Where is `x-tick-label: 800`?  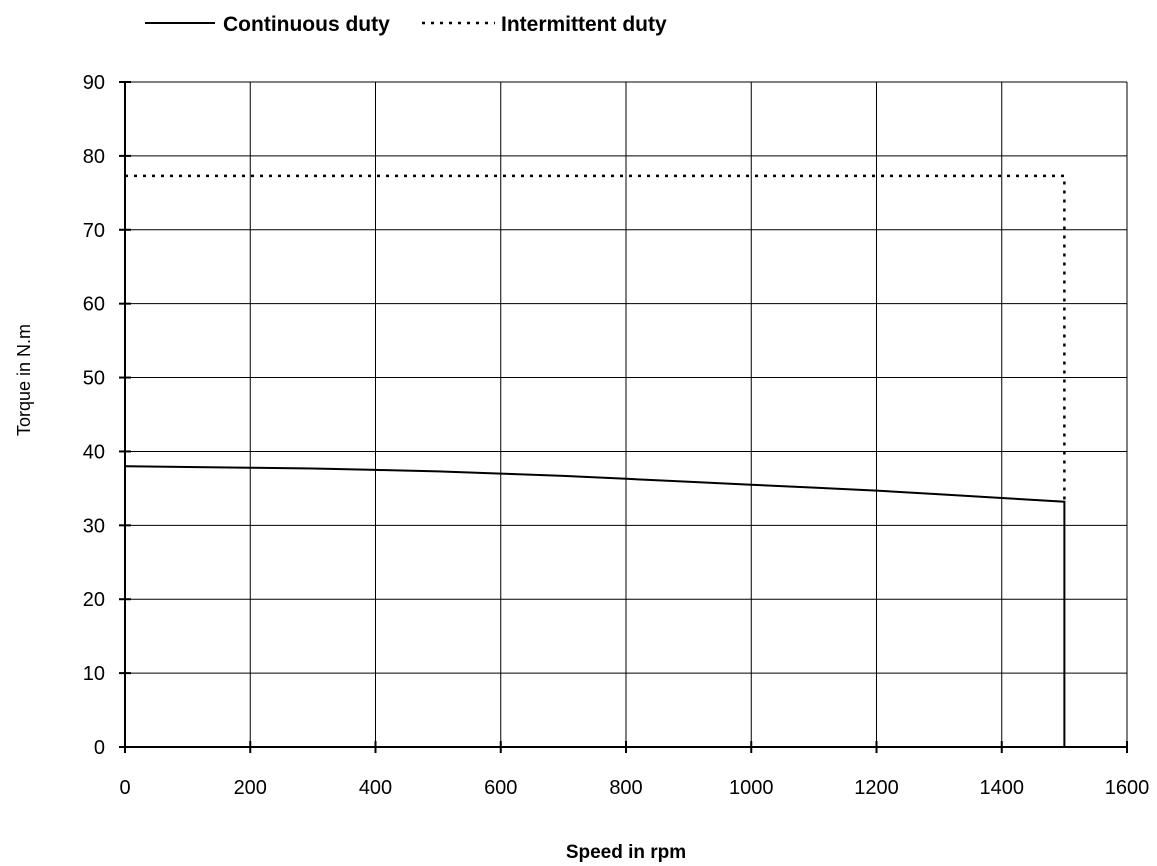
x-tick-label: 800 is located at coordinates (625, 788).